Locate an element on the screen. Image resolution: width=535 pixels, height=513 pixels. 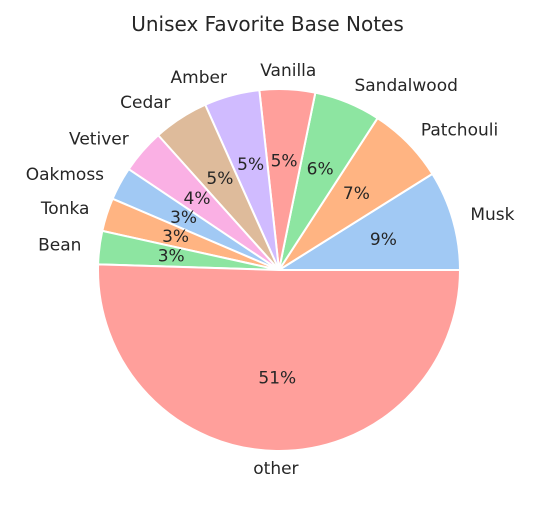
pie-category-label: Bean is located at coordinates (59, 245).